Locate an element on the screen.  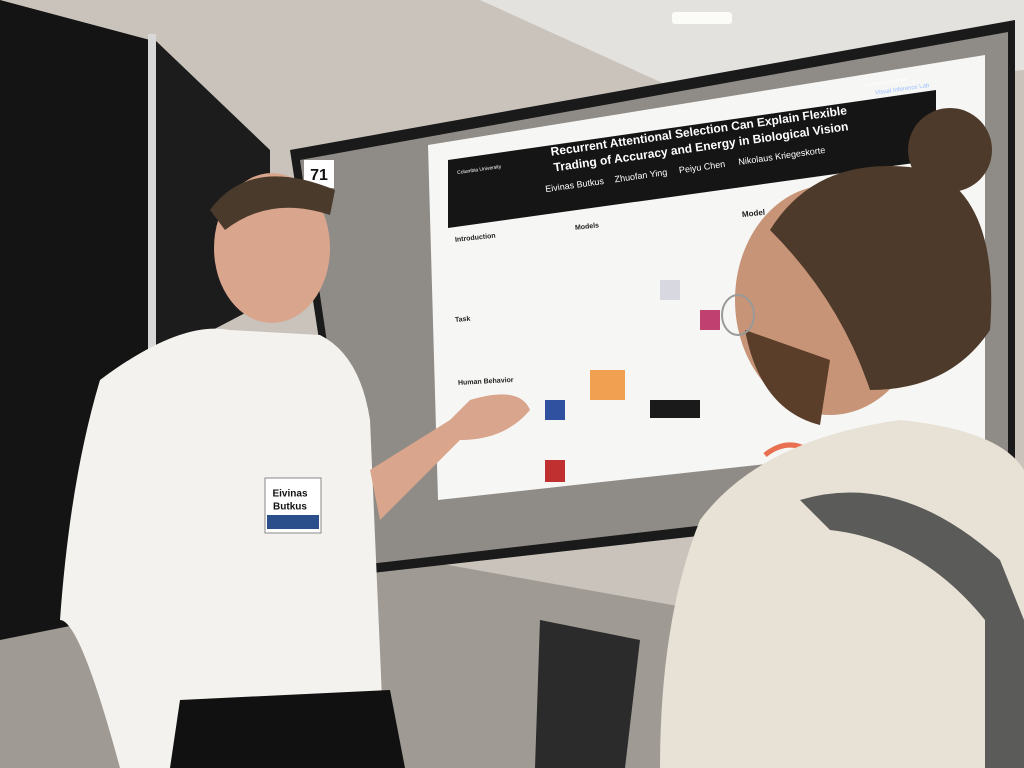
section-heading: Task is located at coordinates (463, 320).